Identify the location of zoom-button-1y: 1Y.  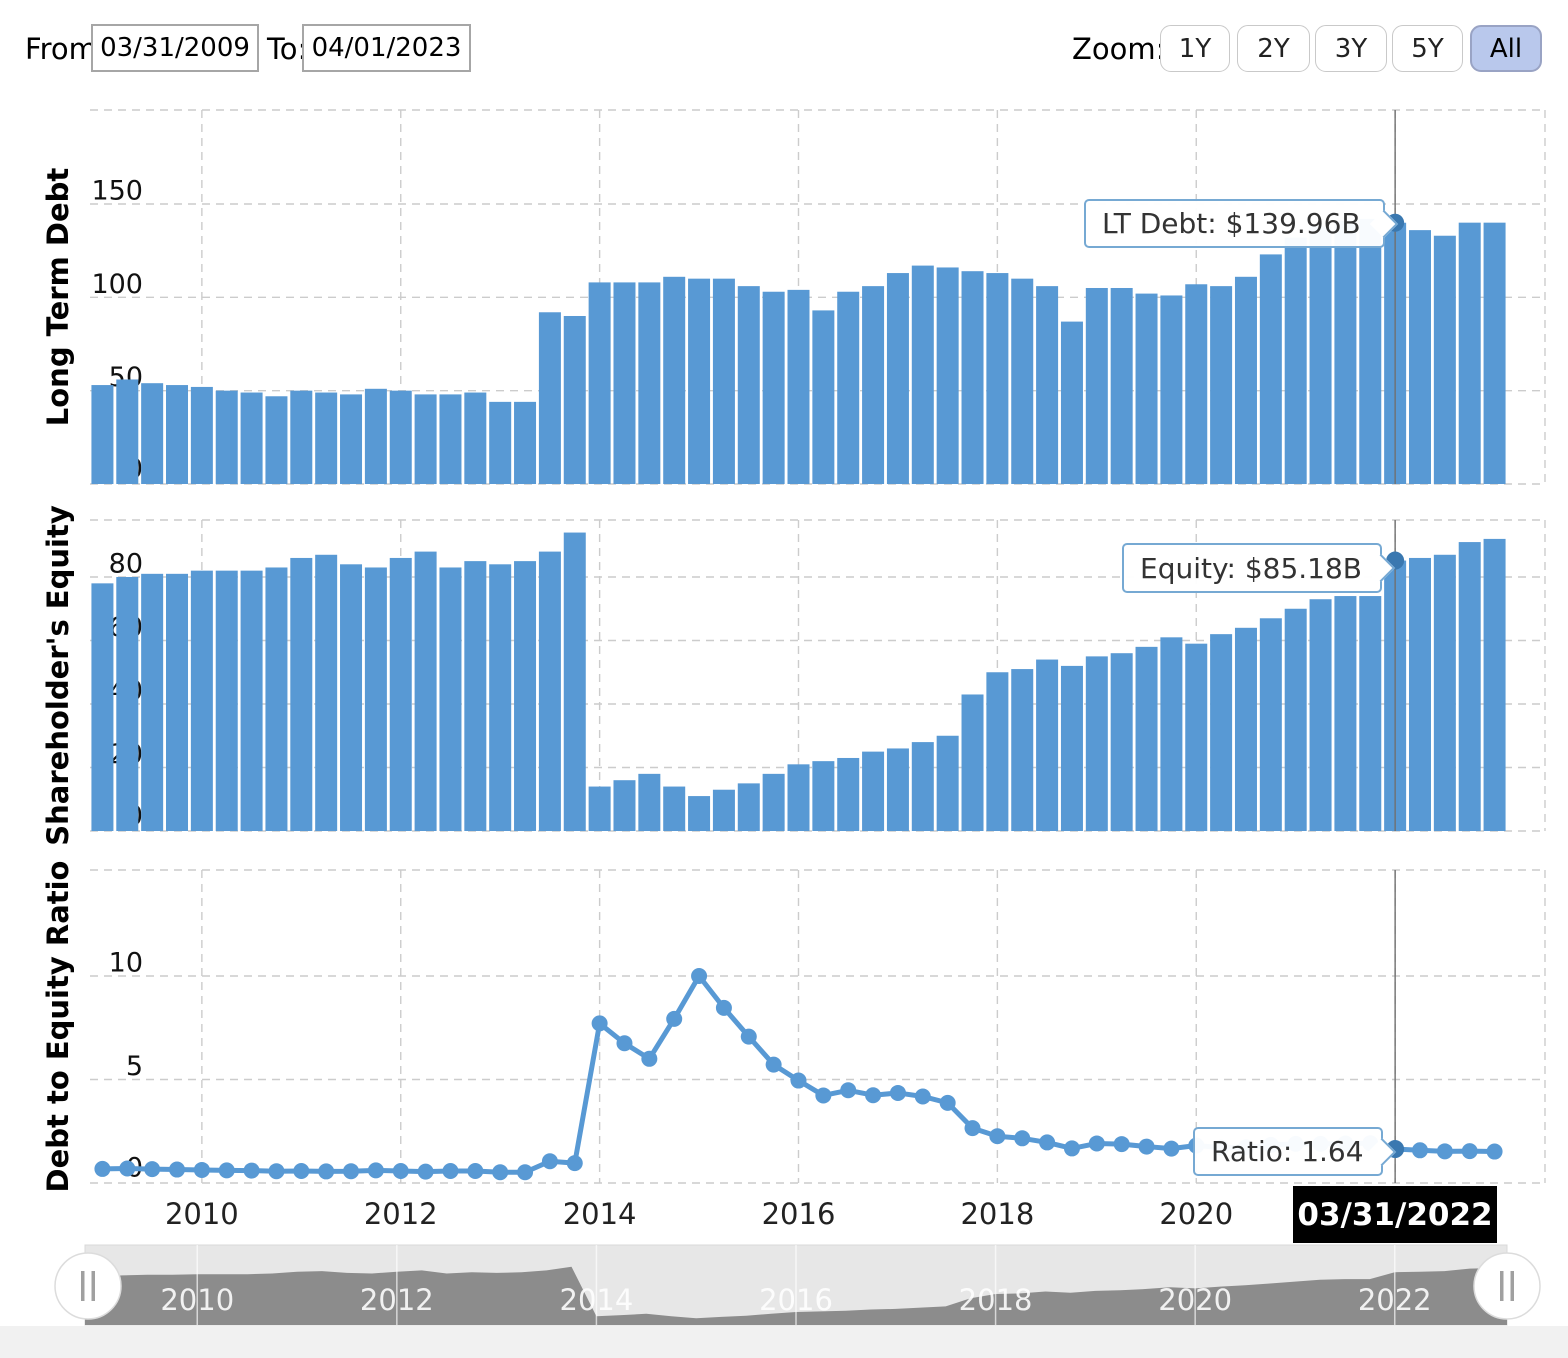
(1195, 48).